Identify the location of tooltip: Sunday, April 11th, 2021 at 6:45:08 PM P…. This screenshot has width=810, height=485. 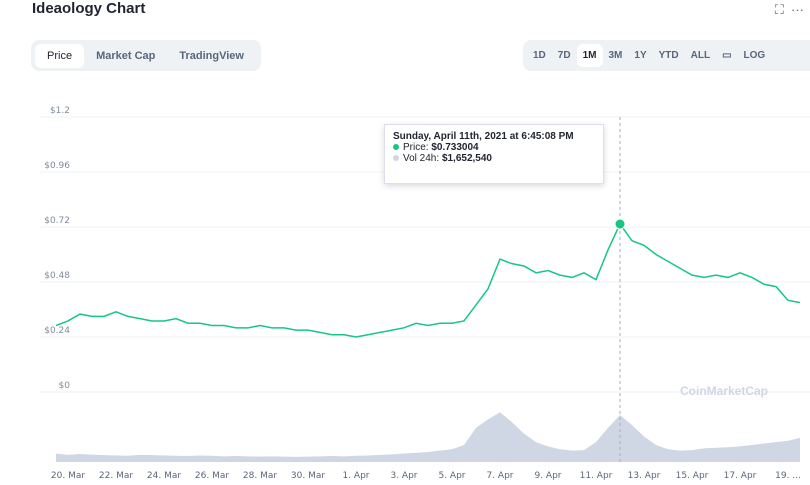
(494, 154).